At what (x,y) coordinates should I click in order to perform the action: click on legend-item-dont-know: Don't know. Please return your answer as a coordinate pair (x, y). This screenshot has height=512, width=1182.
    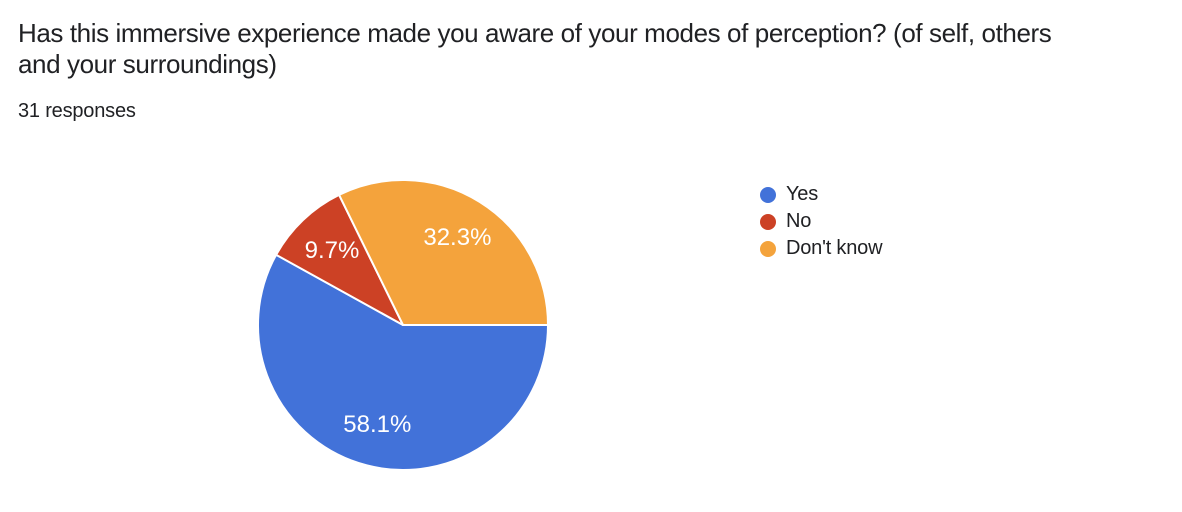
    Looking at the image, I should click on (821, 248).